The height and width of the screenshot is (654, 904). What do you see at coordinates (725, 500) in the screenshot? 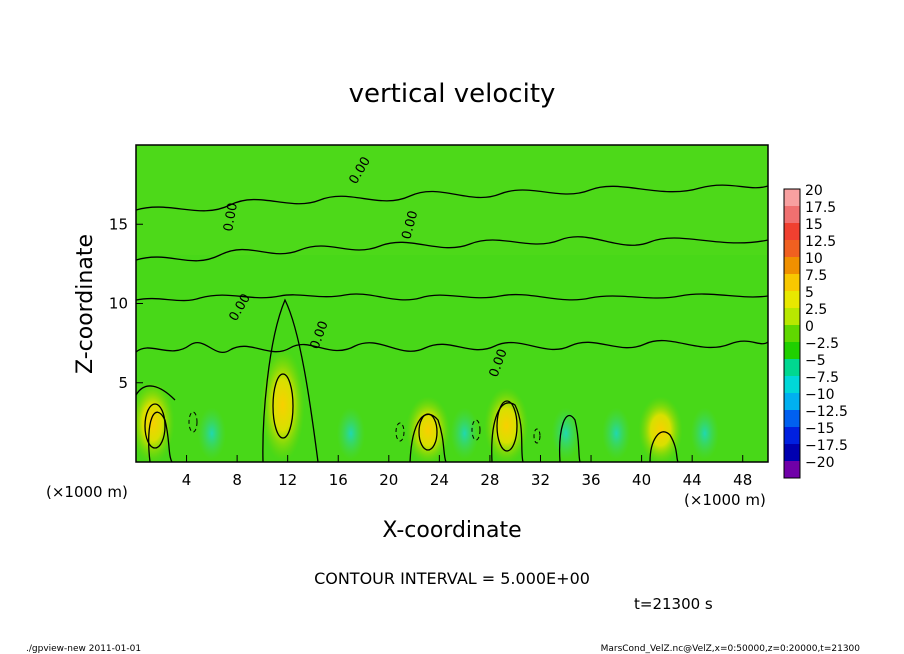
I see `x-unit-right: (×1000 m)` at bounding box center [725, 500].